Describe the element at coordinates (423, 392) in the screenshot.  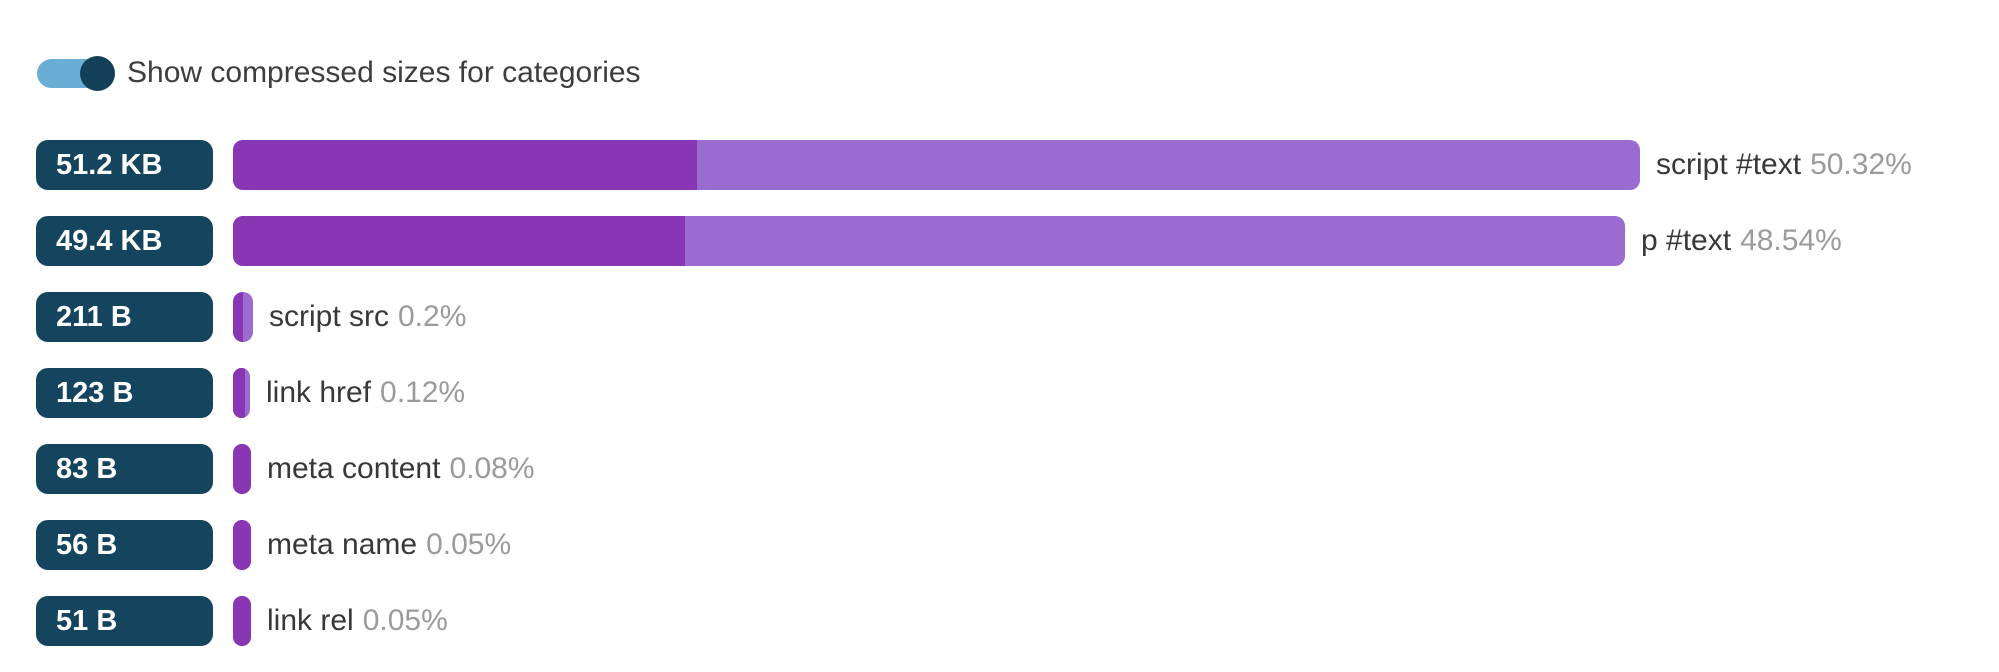
I see `category-percent: 0.12%` at that location.